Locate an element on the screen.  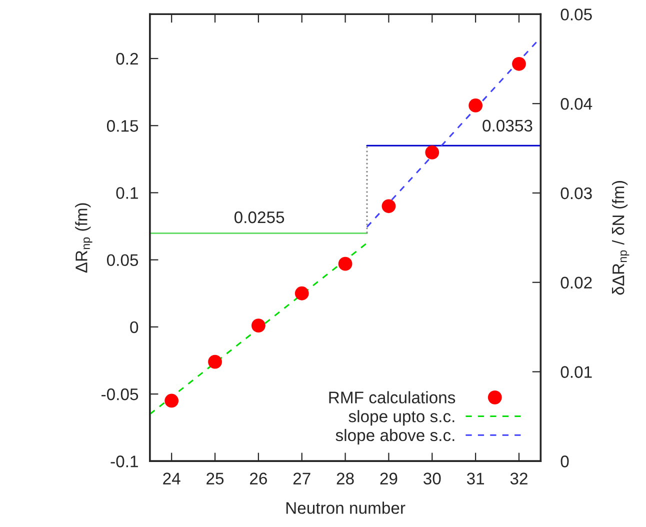
x-tick-label: 29 is located at coordinates (389, 478).